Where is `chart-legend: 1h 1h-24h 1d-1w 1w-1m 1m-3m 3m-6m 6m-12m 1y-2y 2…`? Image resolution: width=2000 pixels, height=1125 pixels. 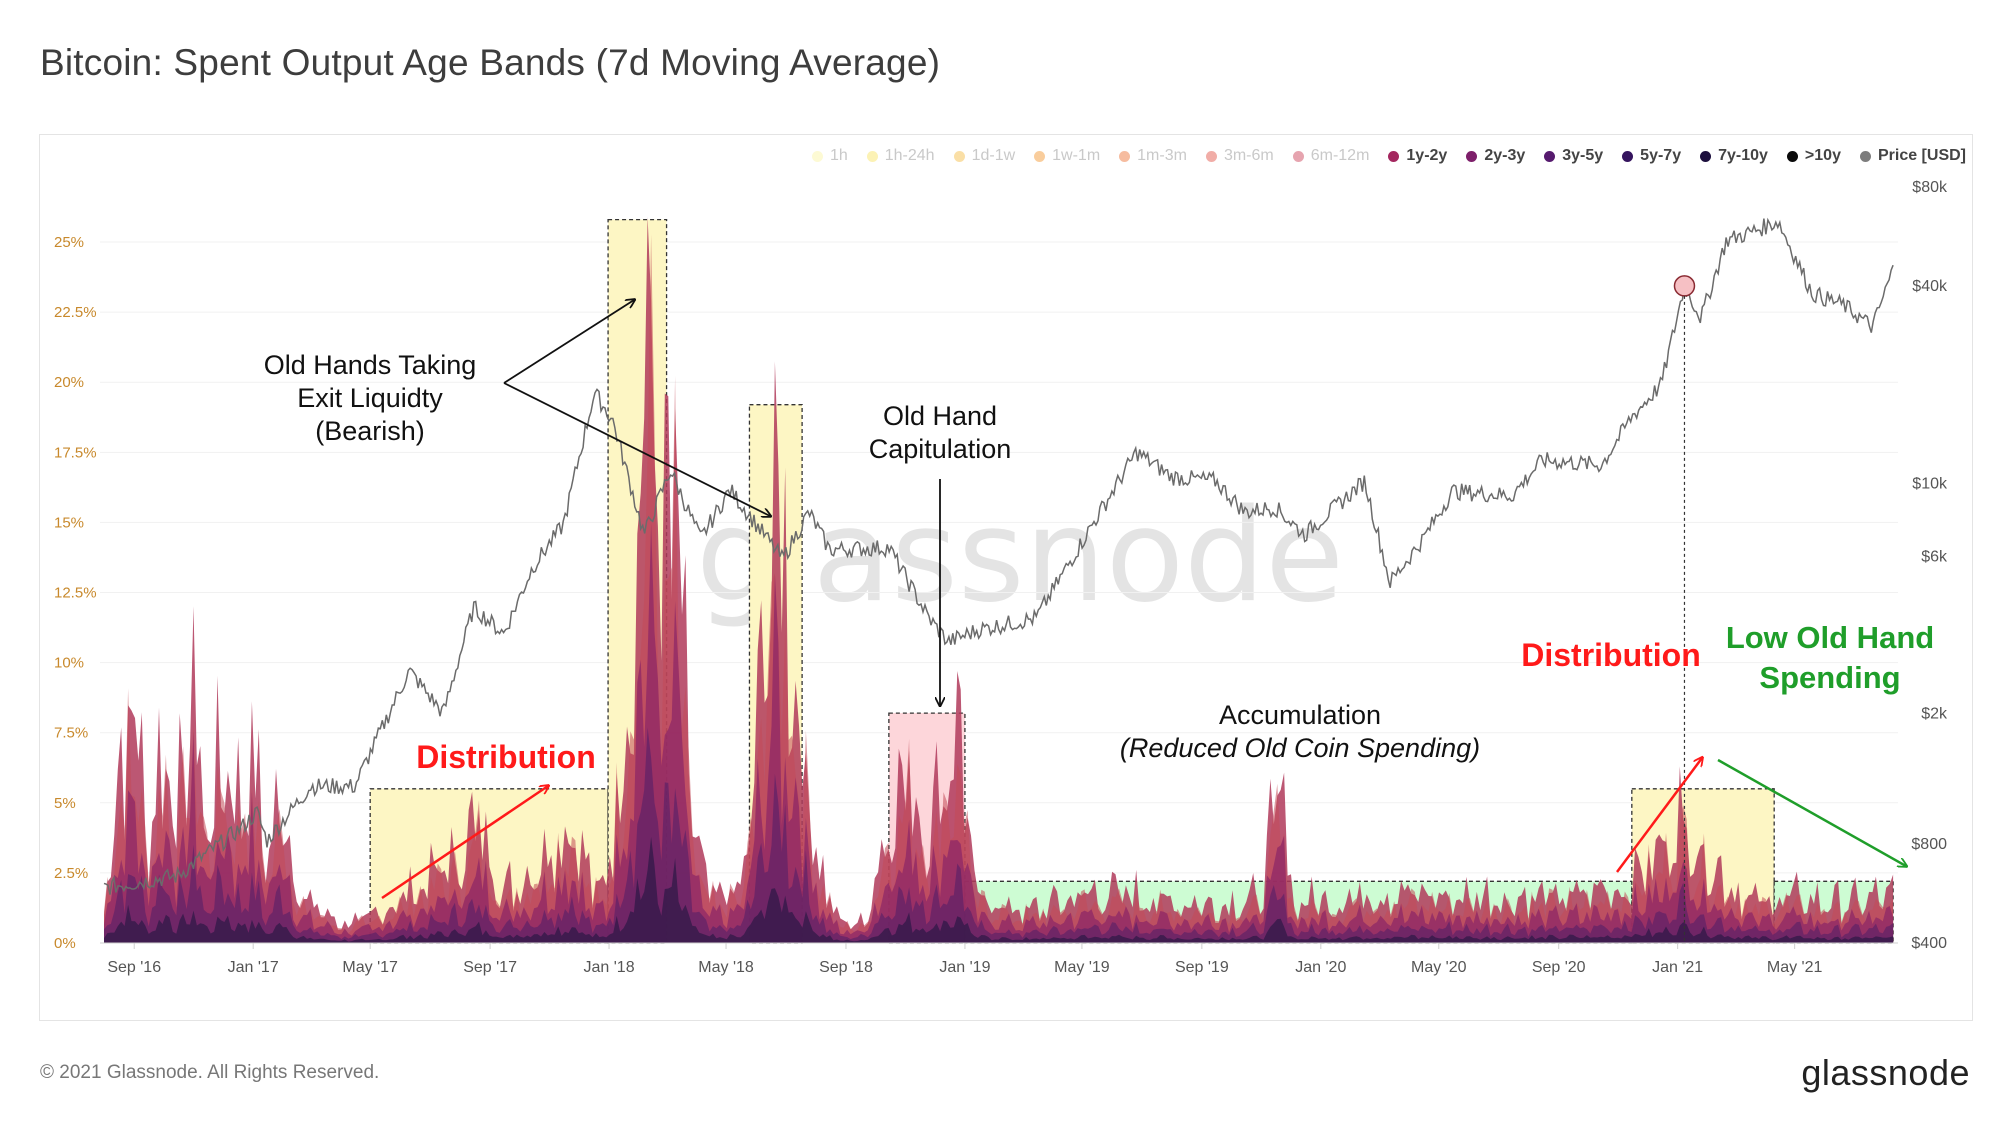 chart-legend: 1h 1h-24h 1d-1w 1w-1m 1m-3m 3m-6m 6m-12m 1y-2y 2… is located at coordinates (1379, 156).